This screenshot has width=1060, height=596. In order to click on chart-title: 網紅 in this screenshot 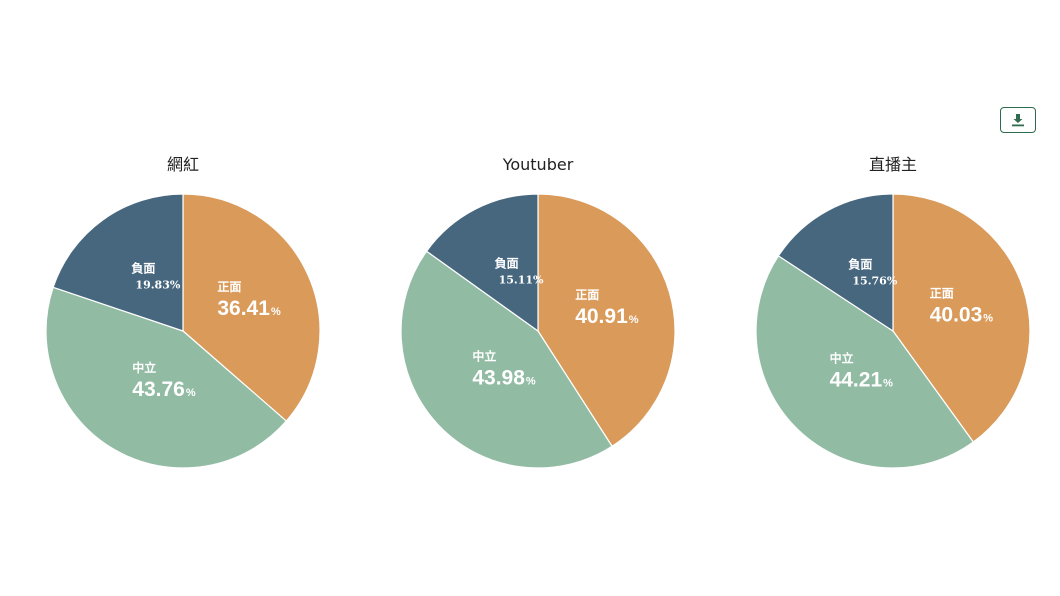, I will do `click(183, 164)`.